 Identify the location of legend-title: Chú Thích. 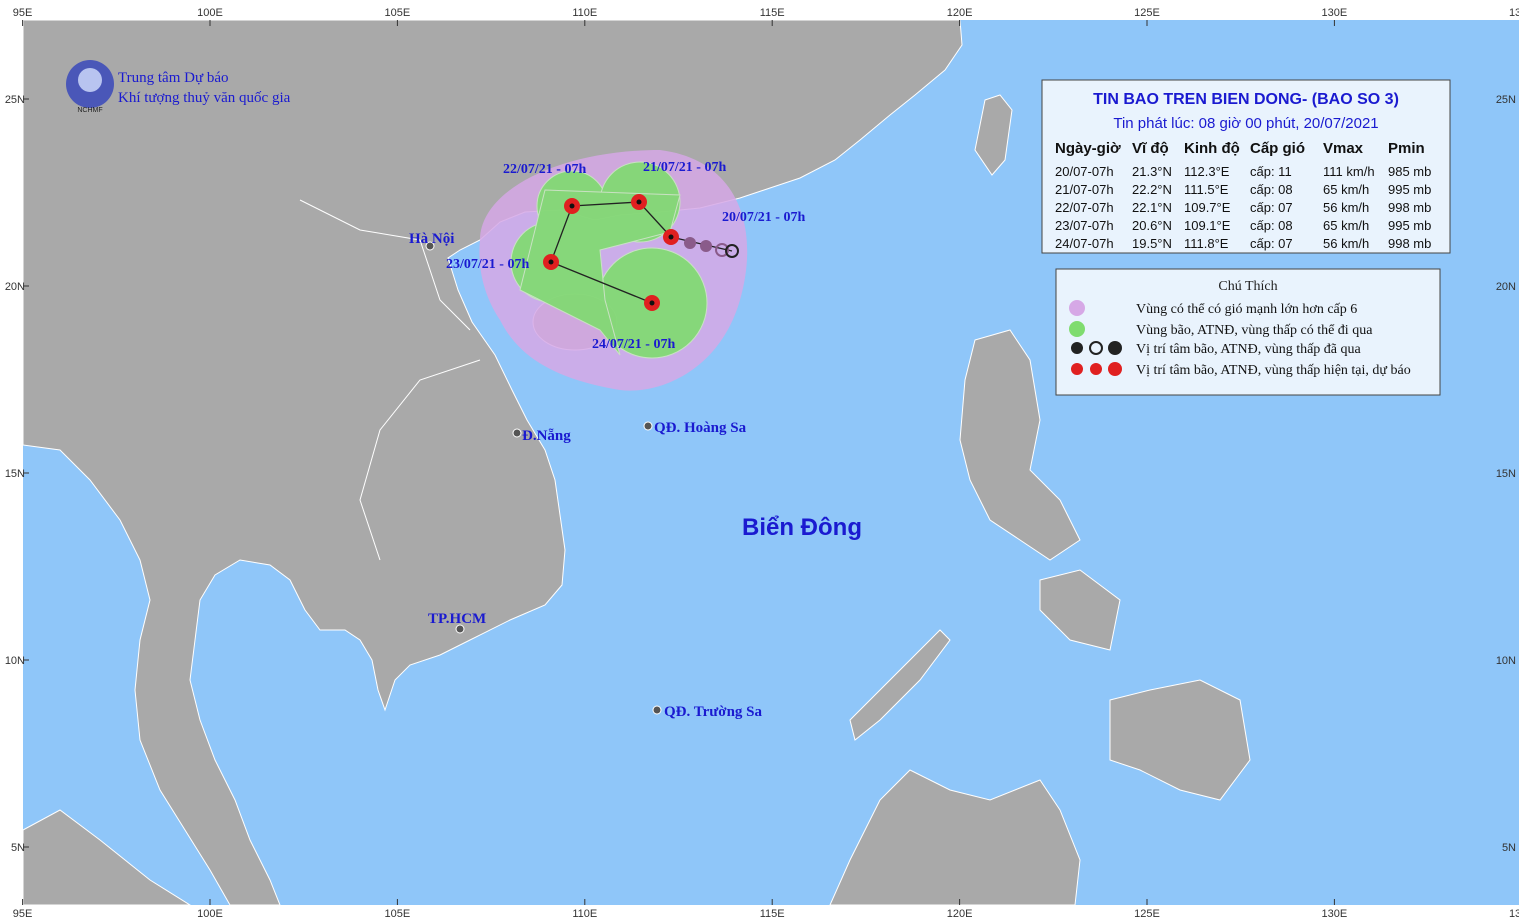
(1247, 286).